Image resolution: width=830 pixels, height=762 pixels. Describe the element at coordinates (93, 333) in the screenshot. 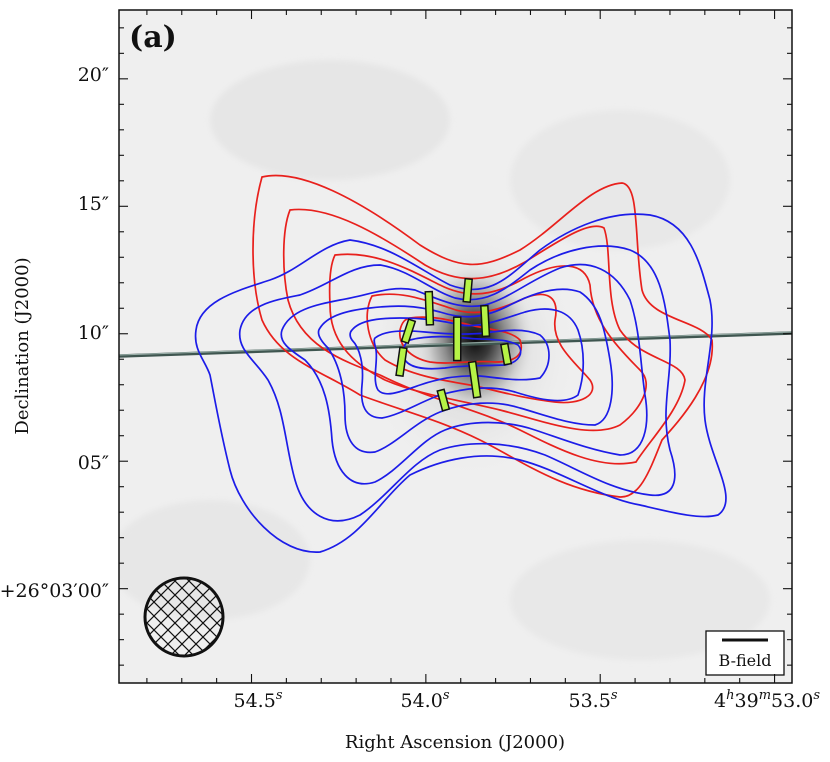

I see `y-tick-label-10: 10″` at that location.